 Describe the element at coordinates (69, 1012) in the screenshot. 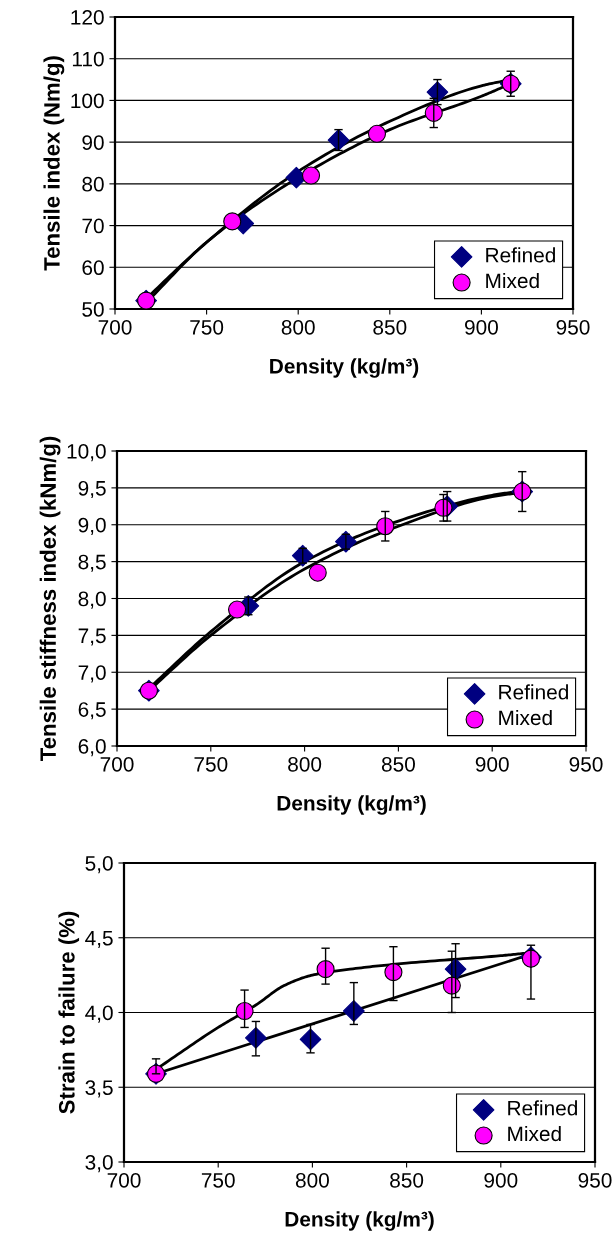

I see `y-axis-title: Strain to failure (%)` at that location.